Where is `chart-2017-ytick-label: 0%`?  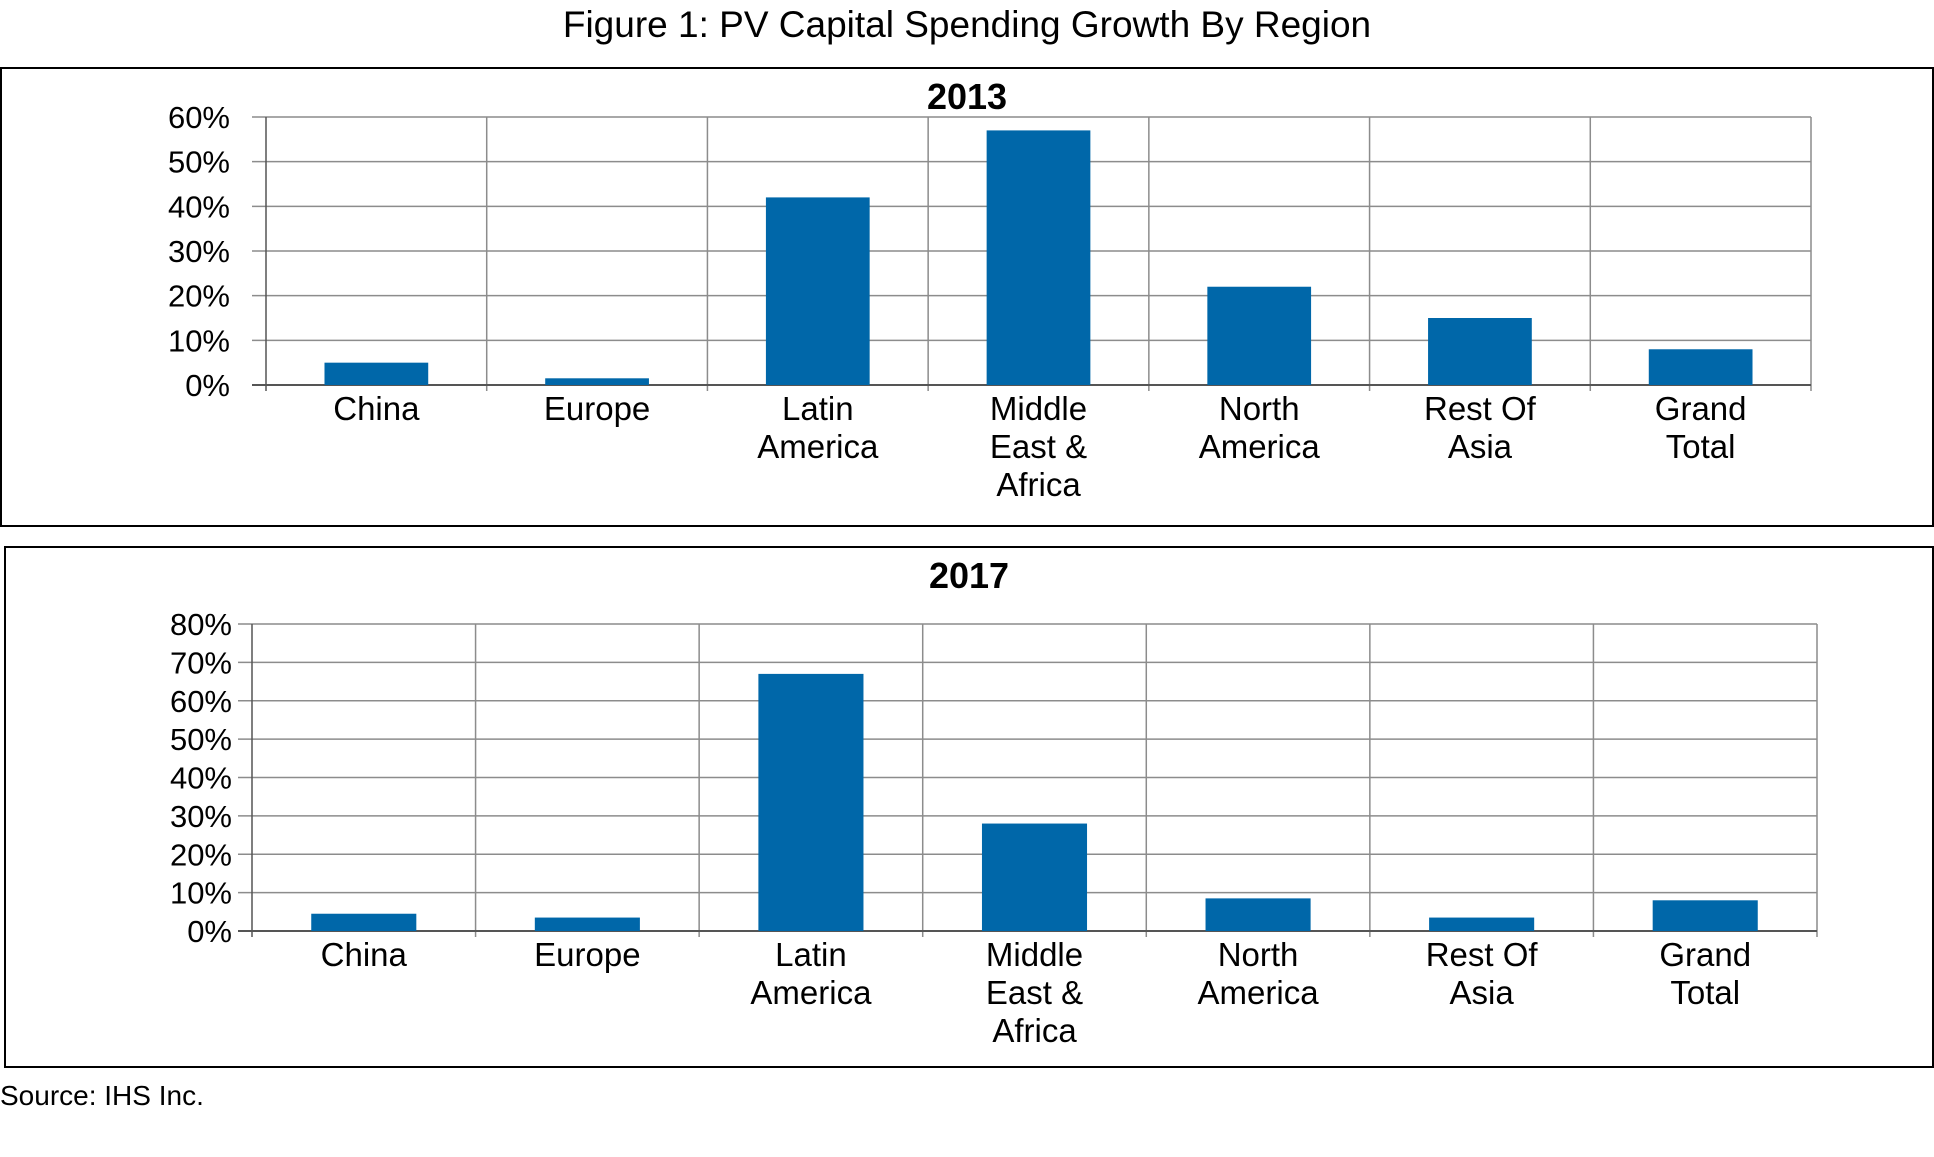 chart-2017-ytick-label: 0% is located at coordinates (209, 931).